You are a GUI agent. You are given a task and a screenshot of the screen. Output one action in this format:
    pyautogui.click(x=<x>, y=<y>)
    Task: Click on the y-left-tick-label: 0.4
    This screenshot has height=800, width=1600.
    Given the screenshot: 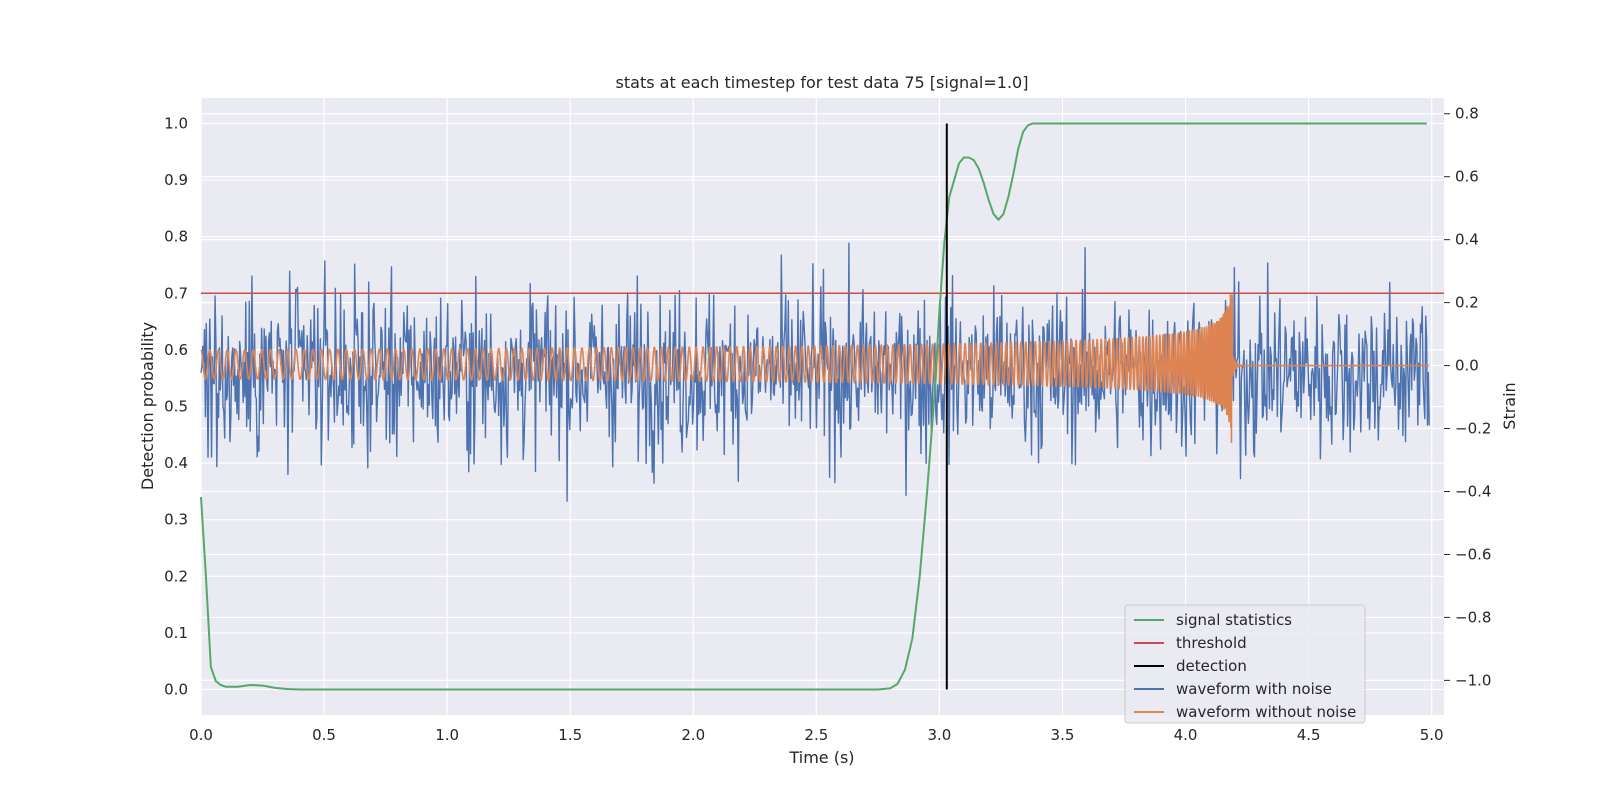 What is the action you would take?
    pyautogui.click(x=176, y=463)
    